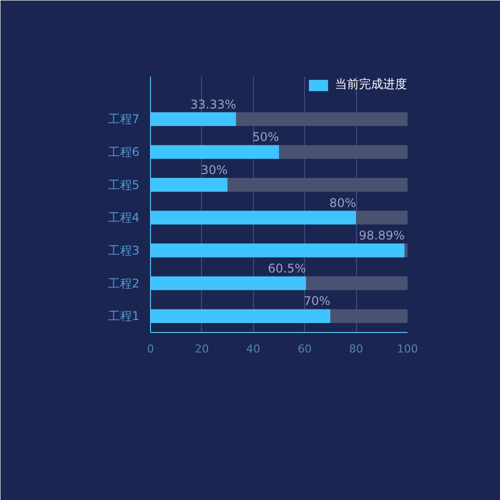  What do you see at coordinates (124, 283) in the screenshot?
I see `y-tick-label: 工程2` at bounding box center [124, 283].